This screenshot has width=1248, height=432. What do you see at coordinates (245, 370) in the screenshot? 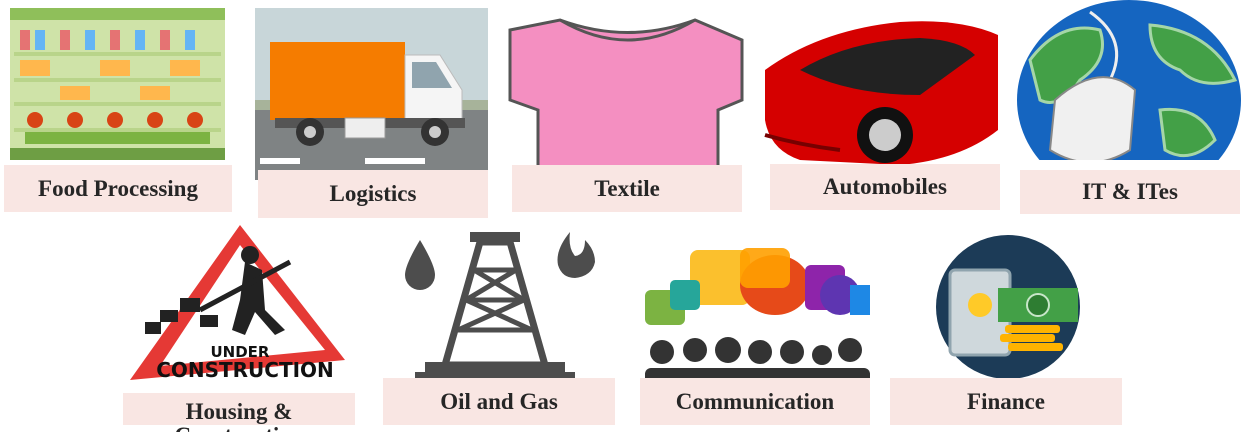
I see `svg-text: CONSTRUCTION` at bounding box center [245, 370].